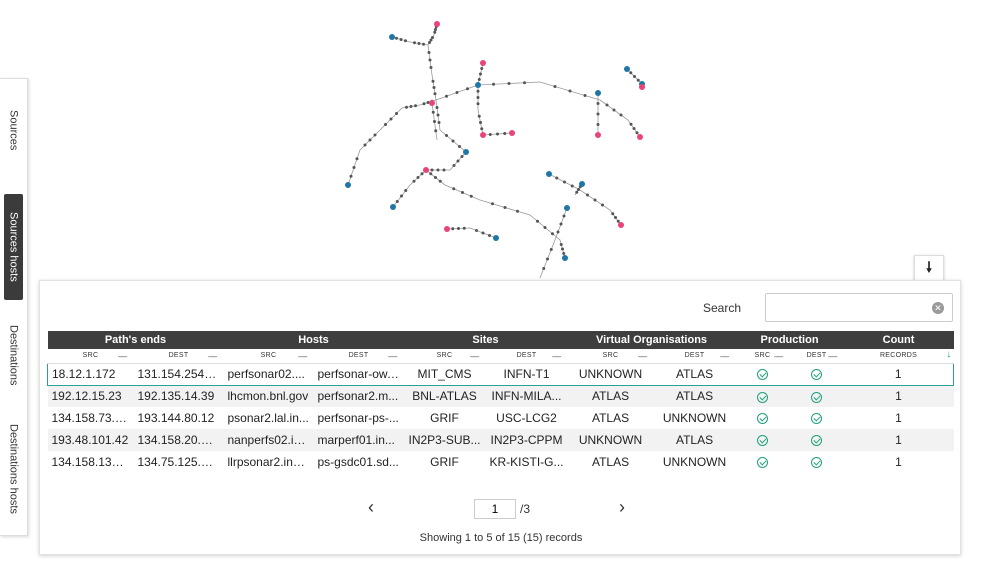 The image size is (1001, 561). What do you see at coordinates (444, 374) in the screenshot?
I see `table-cell: MIT_CMS` at bounding box center [444, 374].